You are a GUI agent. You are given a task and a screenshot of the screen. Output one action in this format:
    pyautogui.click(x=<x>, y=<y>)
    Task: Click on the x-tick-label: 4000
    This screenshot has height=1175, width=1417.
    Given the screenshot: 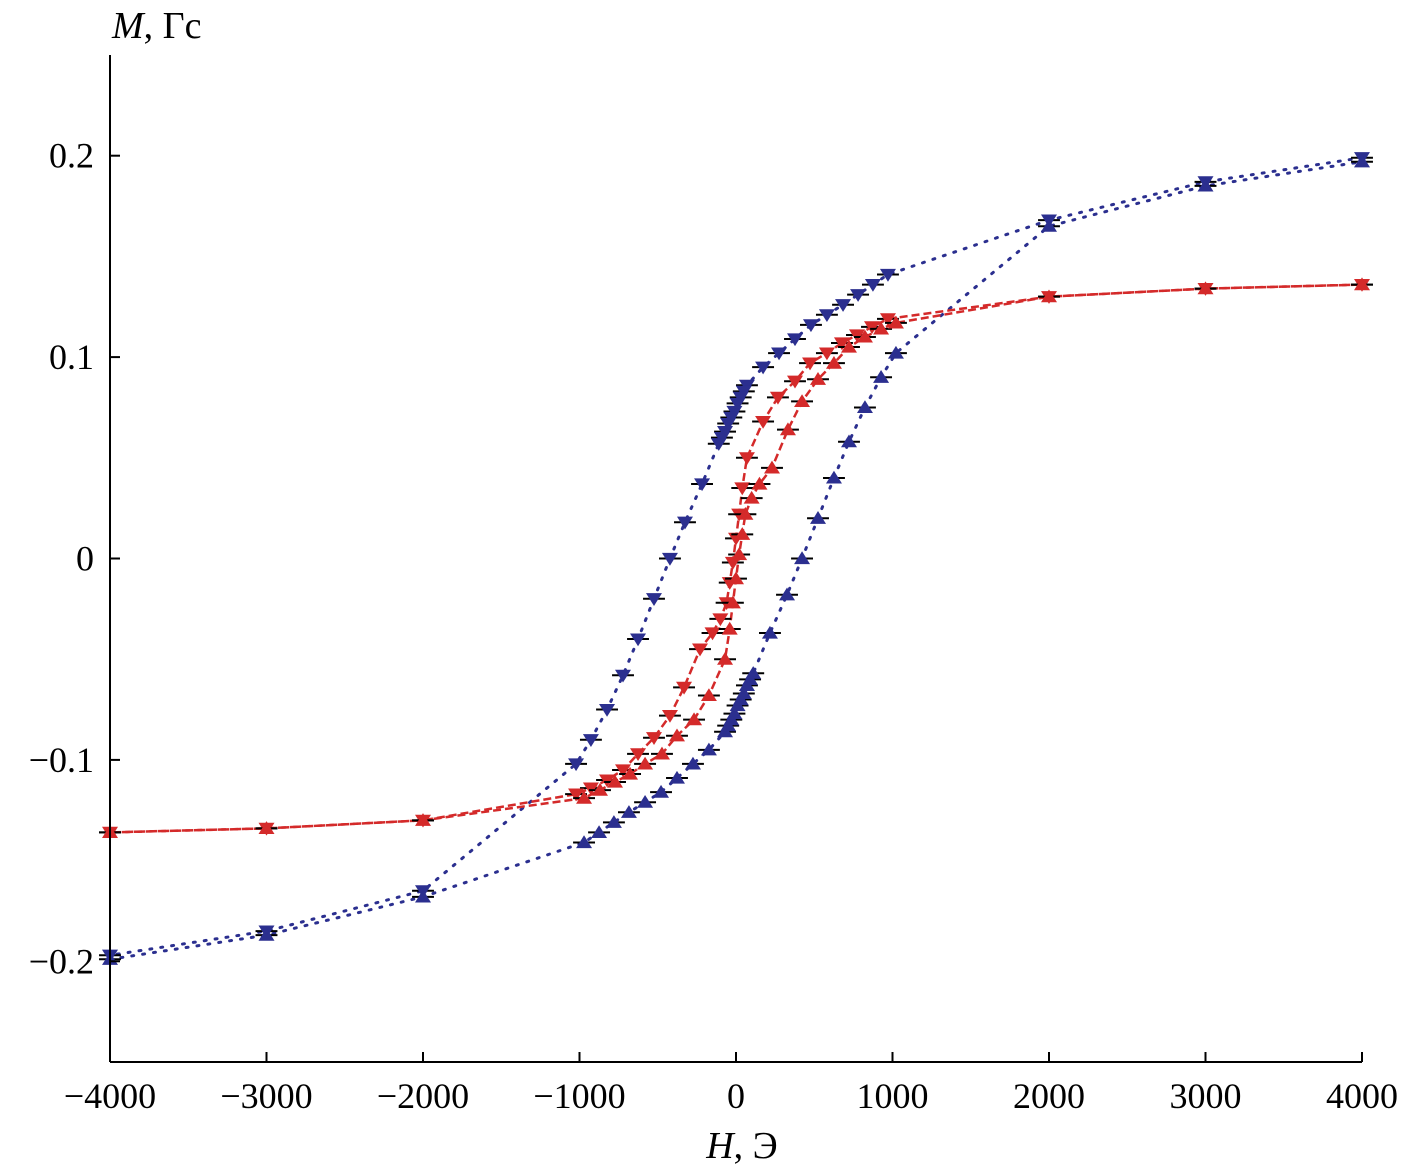 What is the action you would take?
    pyautogui.click(x=1362, y=1096)
    